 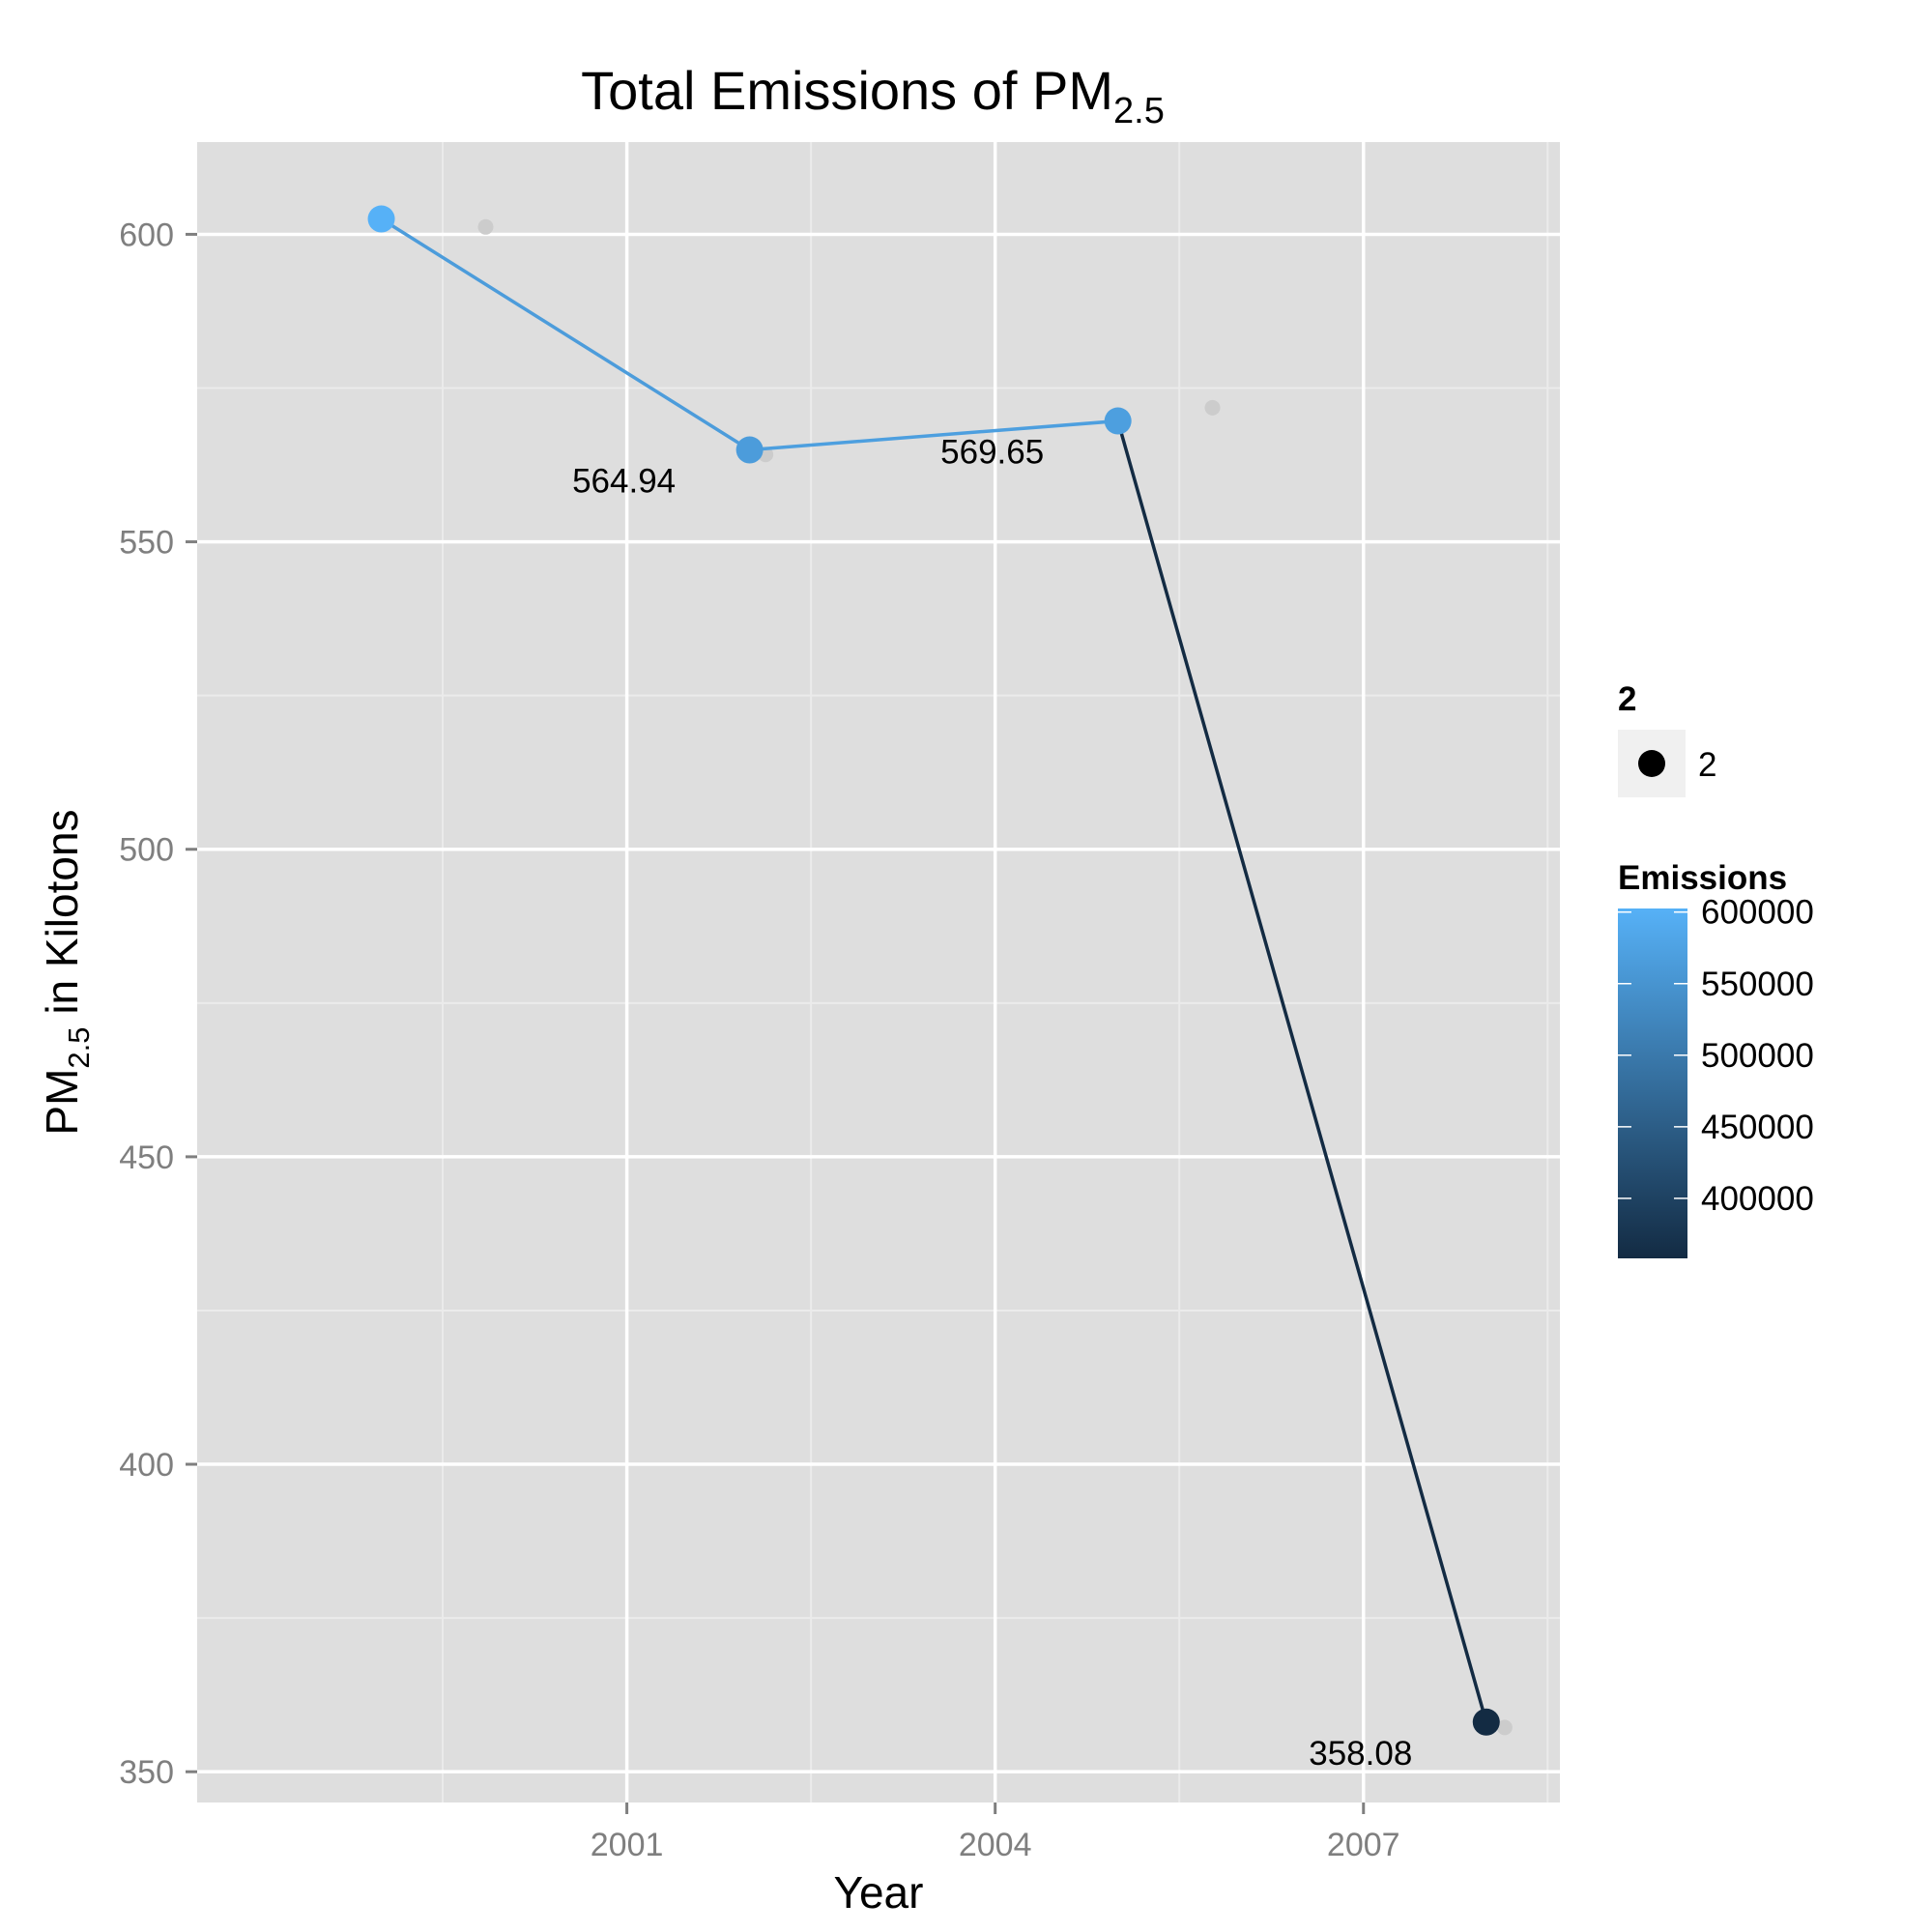 I want to click on y-tick-label: 550, so click(x=146, y=543).